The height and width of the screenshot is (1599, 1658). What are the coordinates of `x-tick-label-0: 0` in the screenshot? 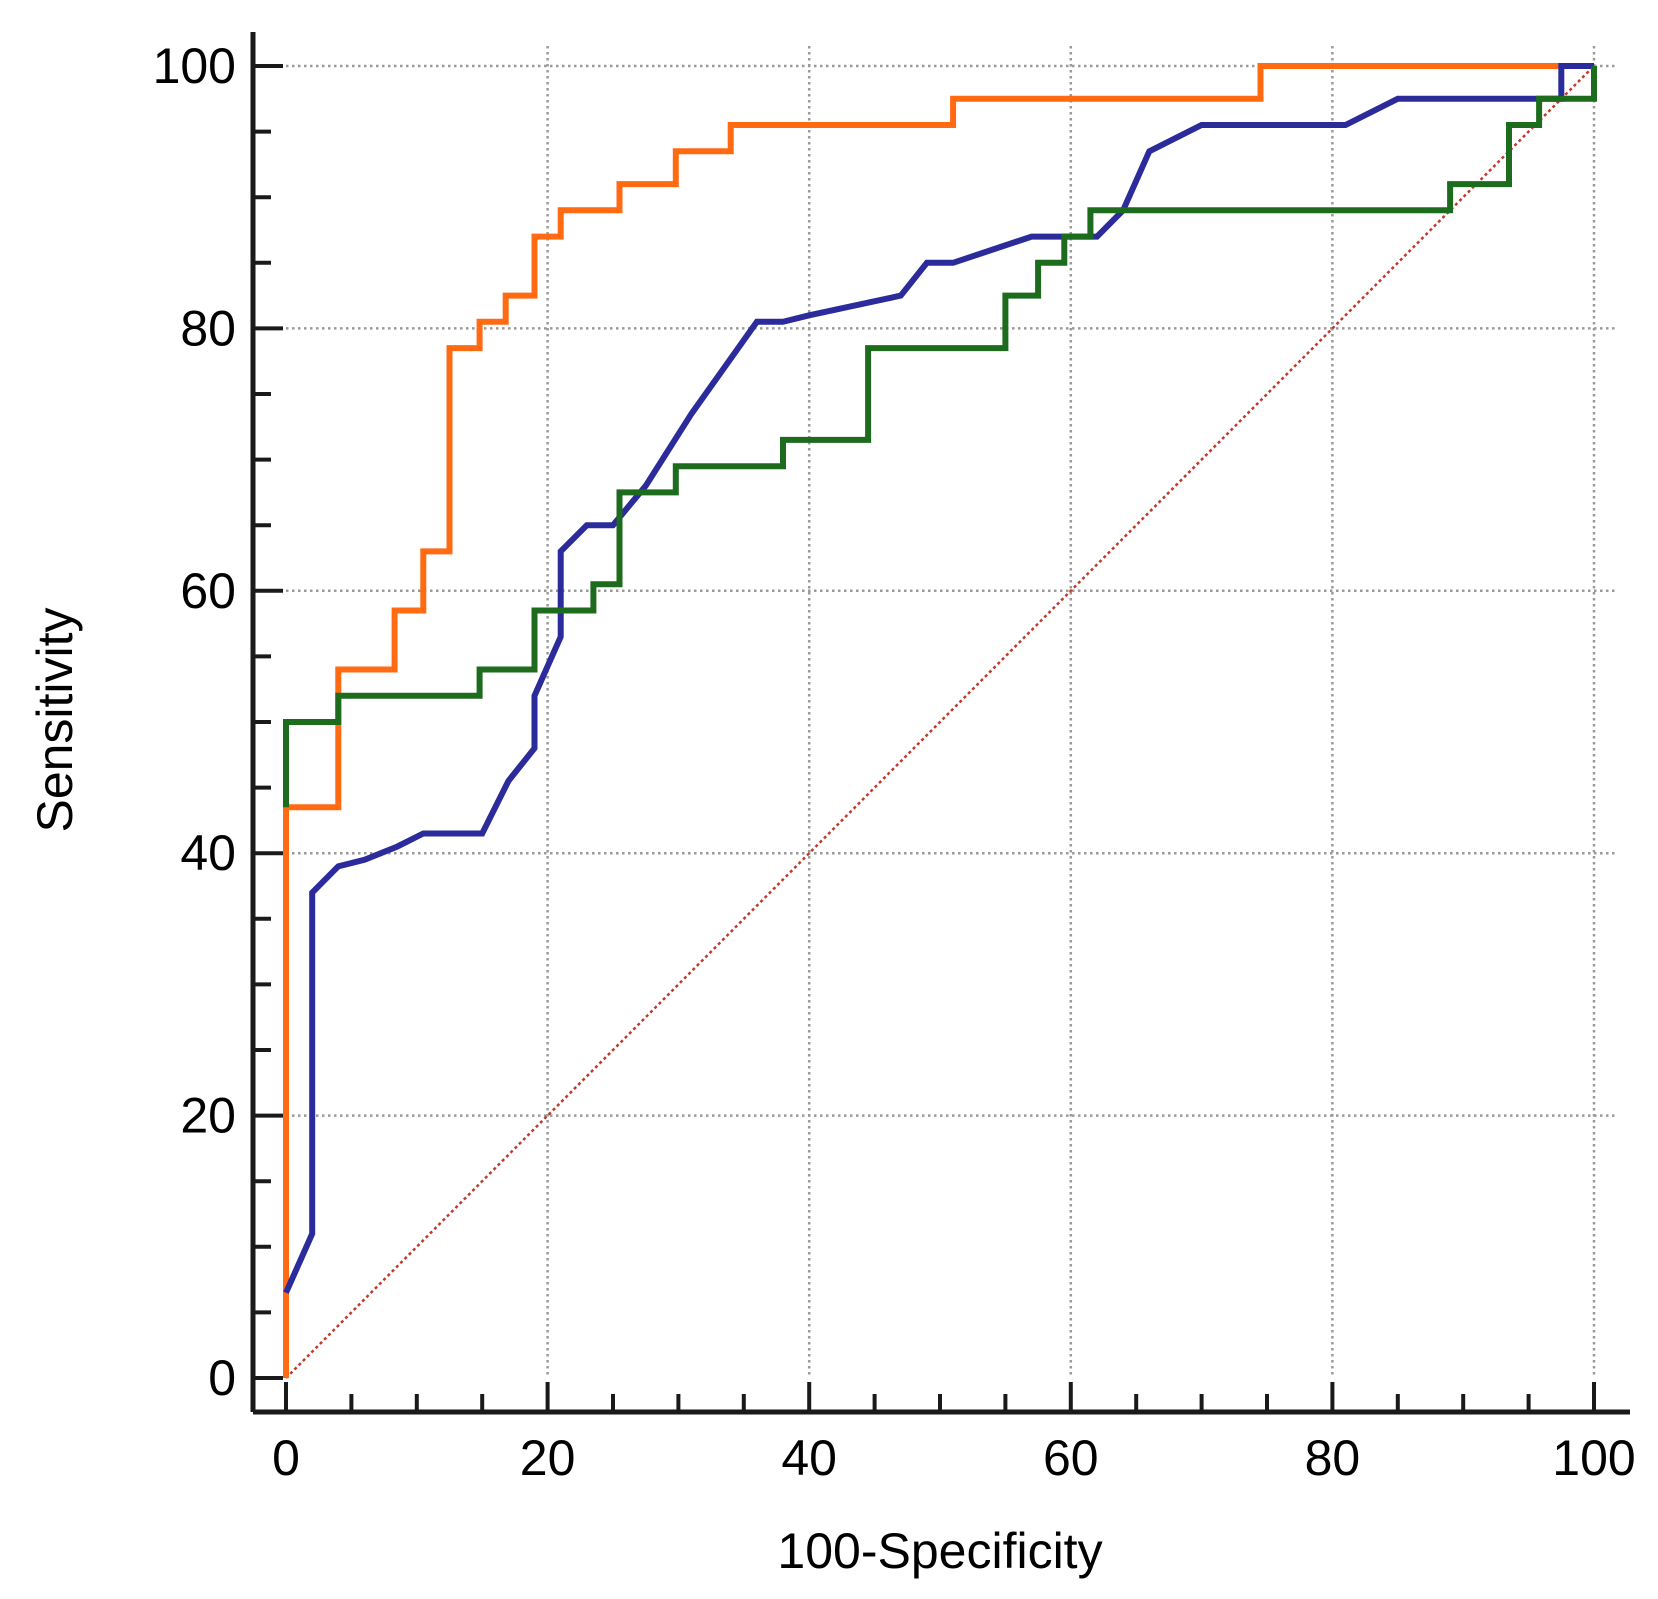 It's located at (286, 1458).